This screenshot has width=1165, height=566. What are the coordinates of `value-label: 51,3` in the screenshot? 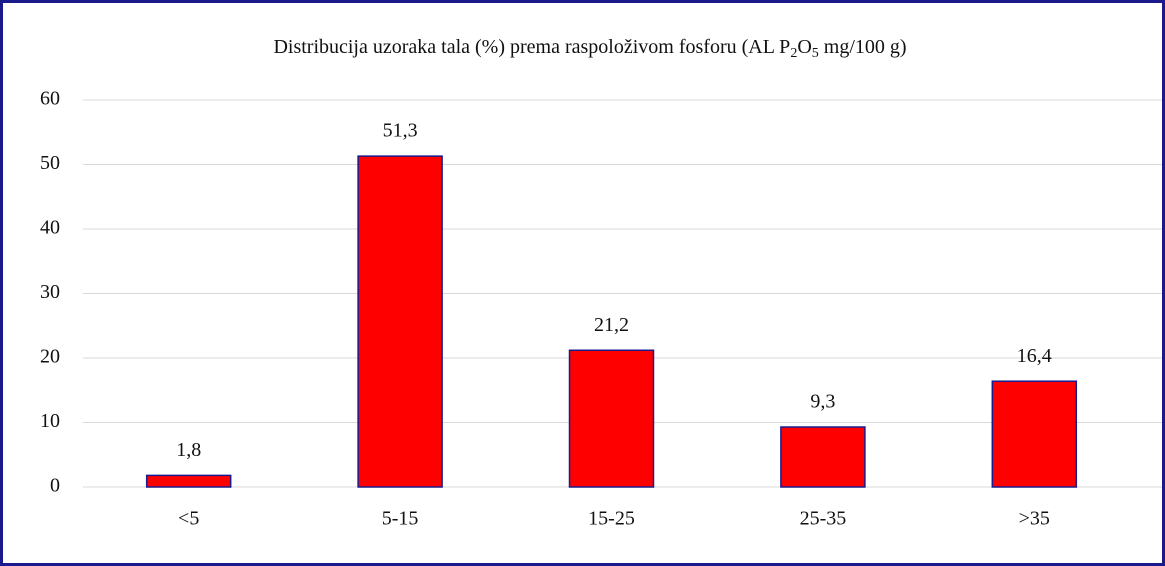 It's located at (400, 131).